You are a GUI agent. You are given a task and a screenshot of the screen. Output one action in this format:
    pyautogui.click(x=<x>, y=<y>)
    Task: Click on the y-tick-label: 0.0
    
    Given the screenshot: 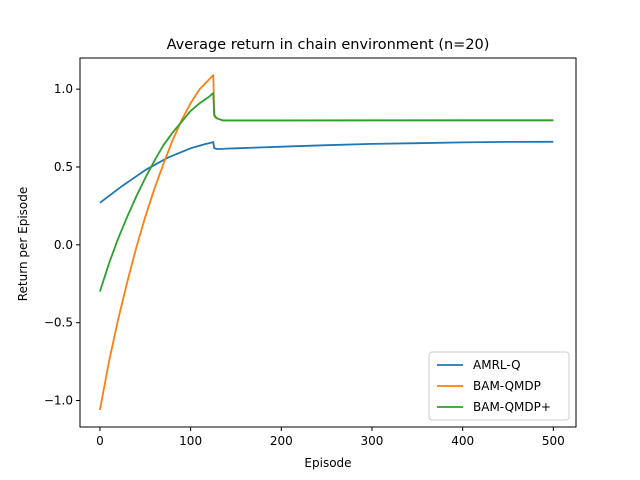 What is the action you would take?
    pyautogui.click(x=63, y=245)
    